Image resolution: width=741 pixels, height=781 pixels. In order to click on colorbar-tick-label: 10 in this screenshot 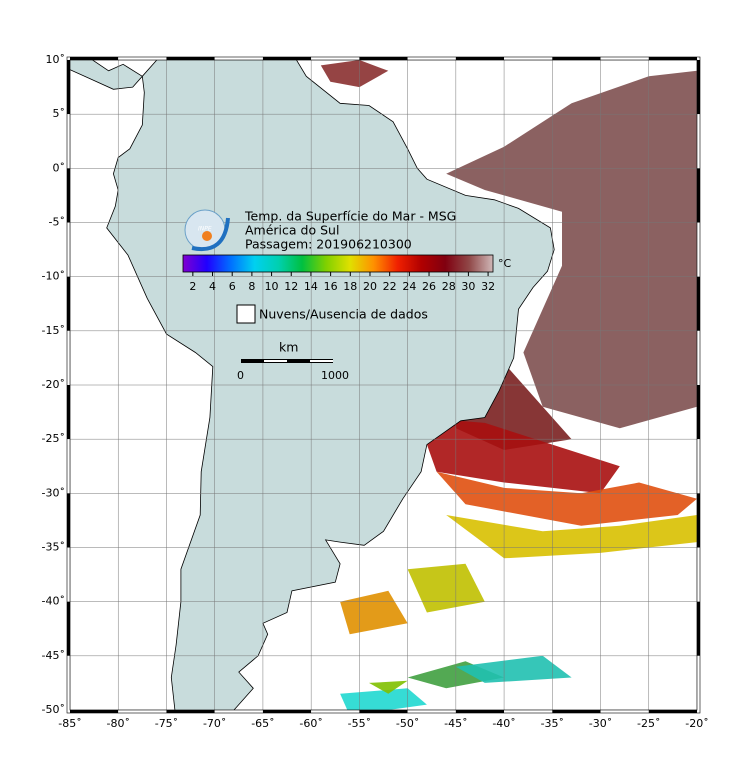, I will do `click(272, 286)`.